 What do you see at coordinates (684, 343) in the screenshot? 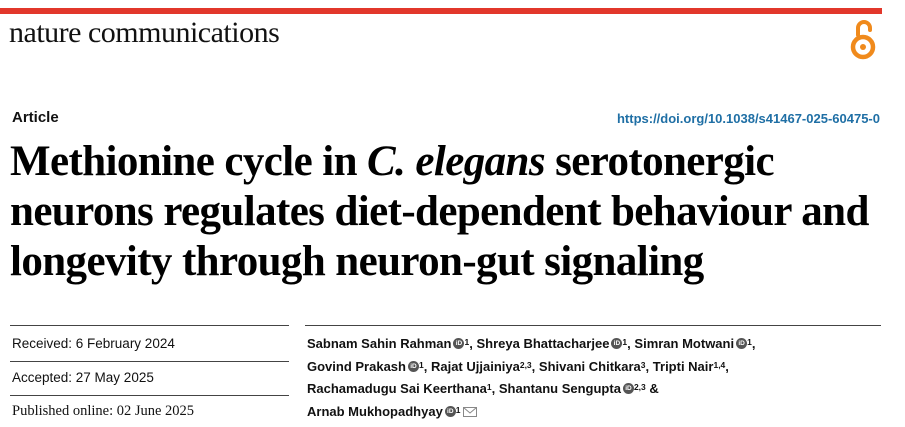
I see `author-name-text: Simran Motwani` at bounding box center [684, 343].